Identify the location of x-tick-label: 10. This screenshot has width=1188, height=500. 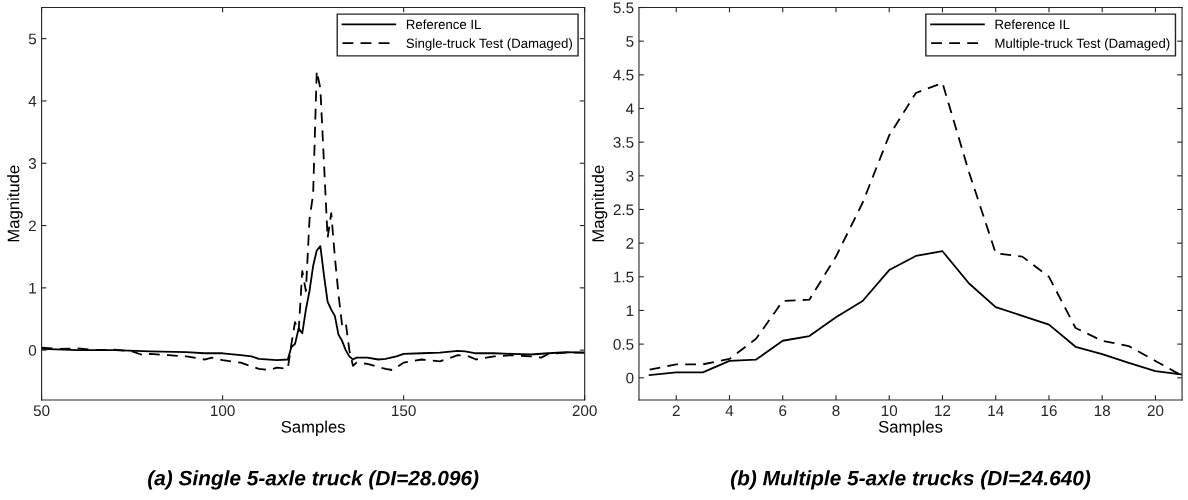
(889, 411).